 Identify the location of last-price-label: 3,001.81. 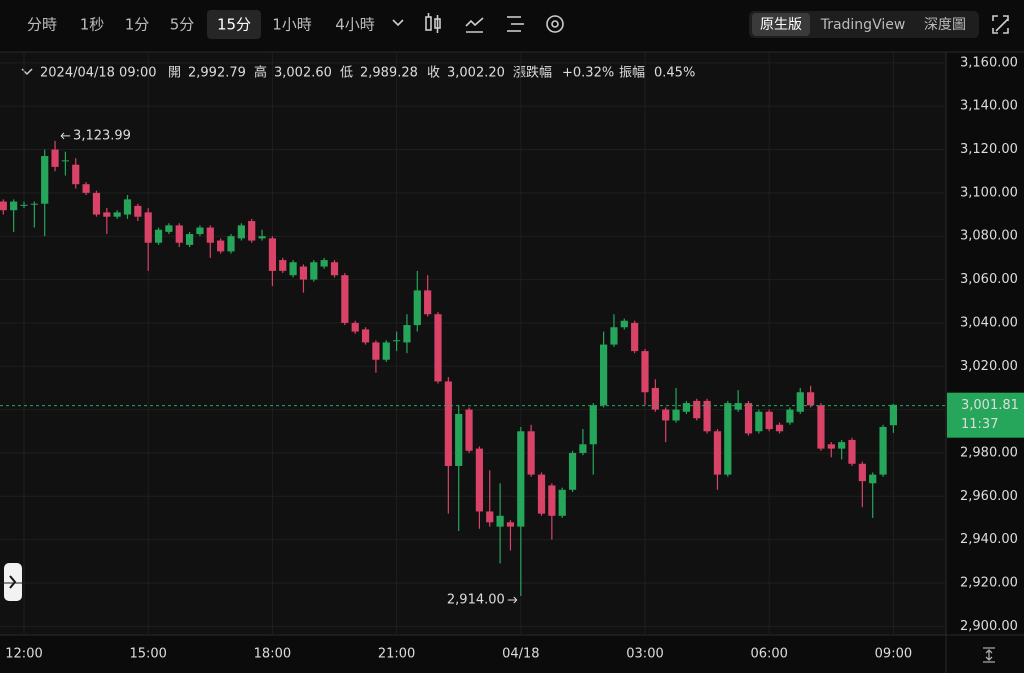
(990, 405).